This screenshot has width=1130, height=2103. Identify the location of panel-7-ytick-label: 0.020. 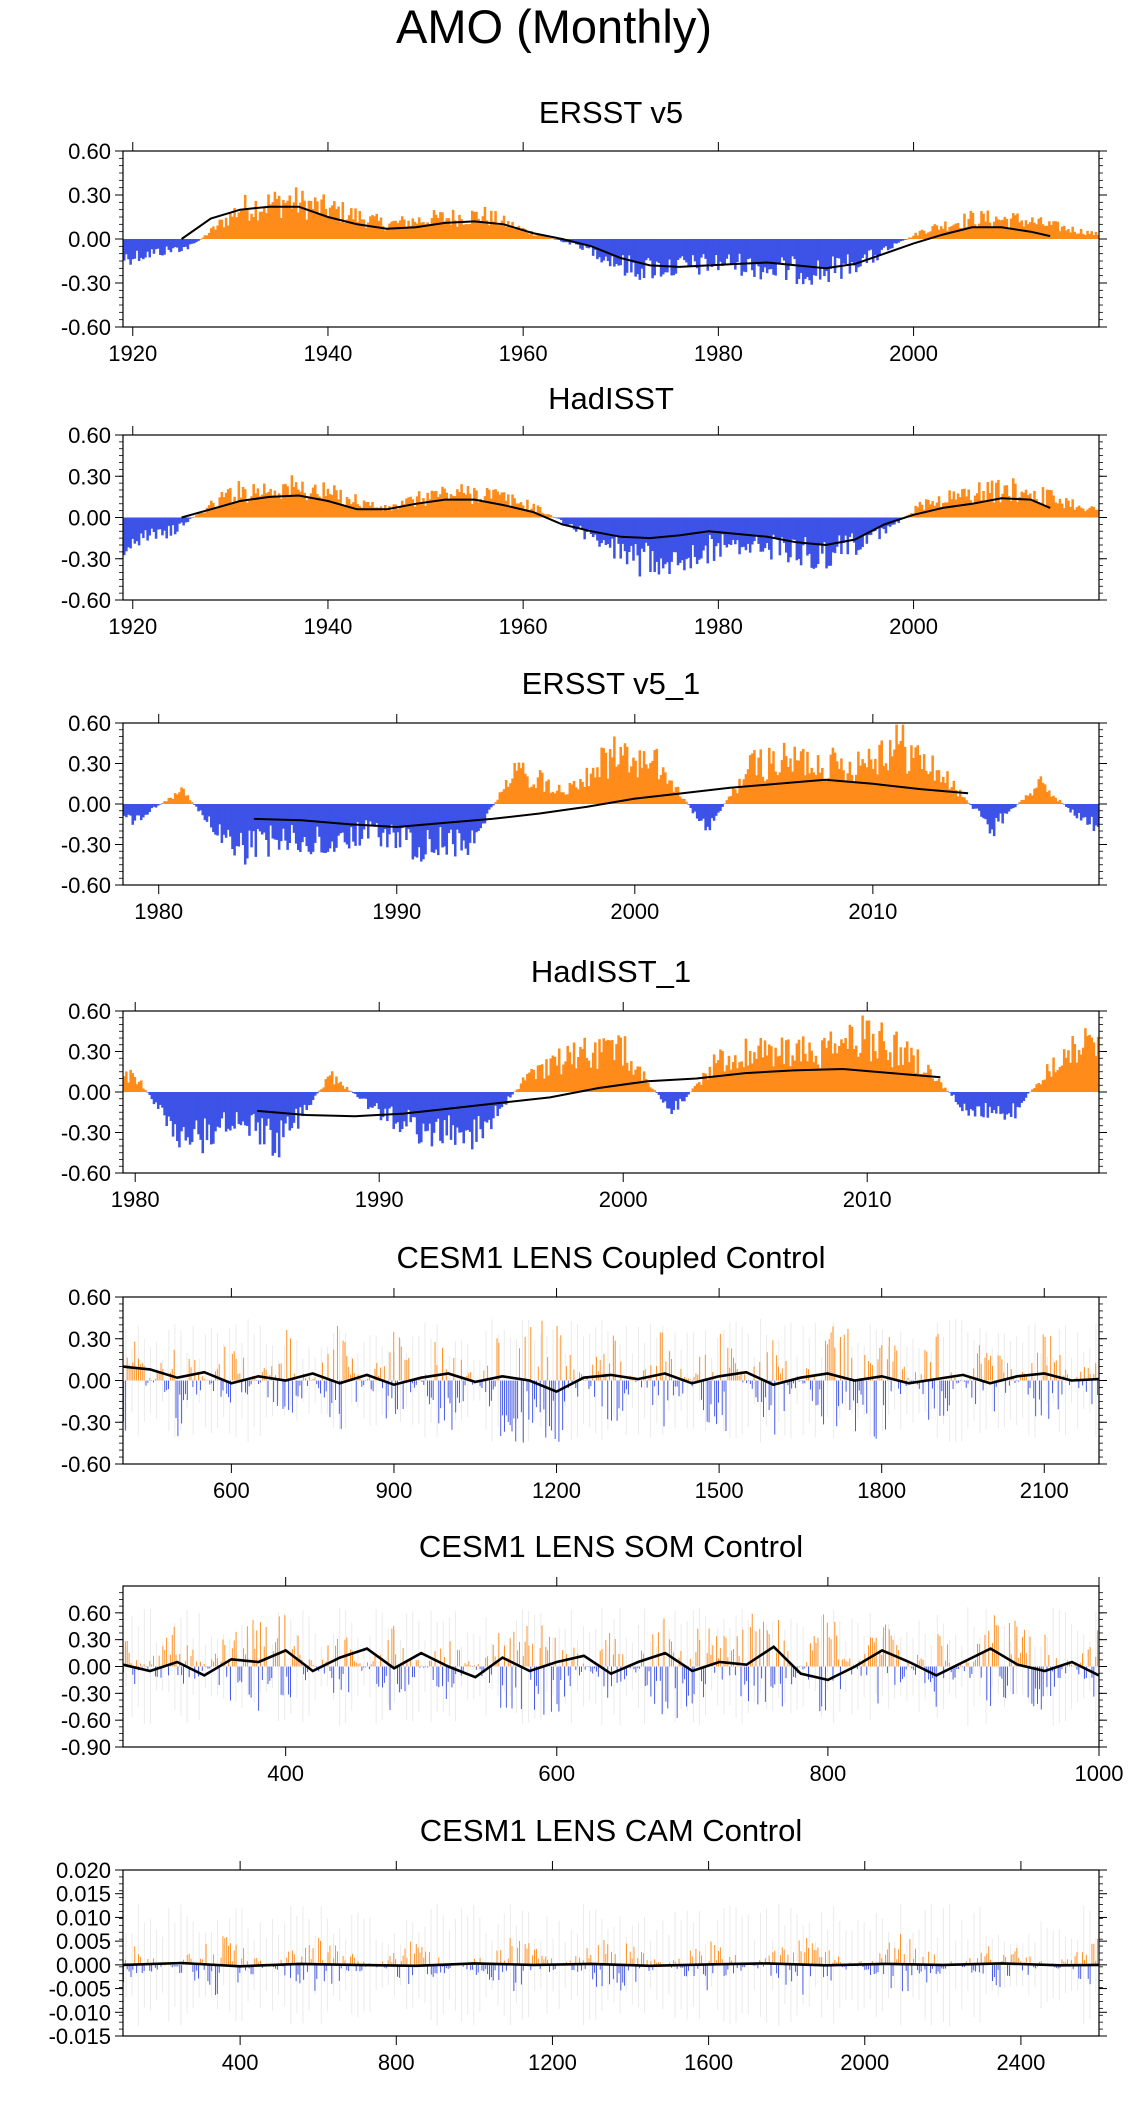
(83, 1870).